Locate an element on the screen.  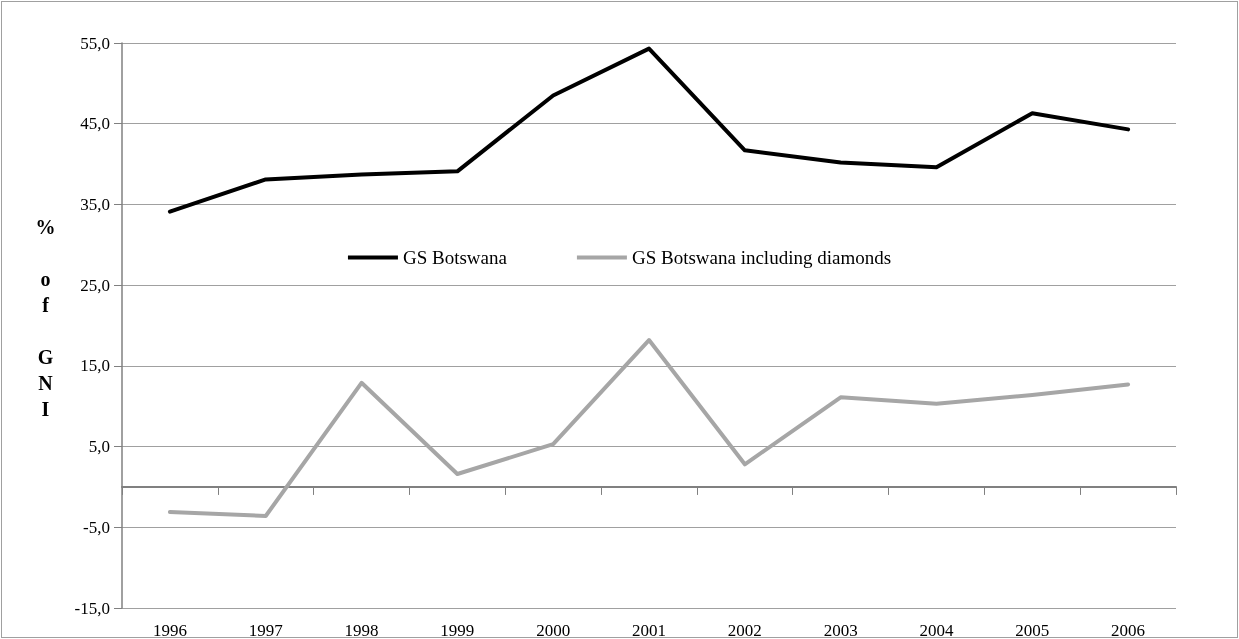
x-tick-label: 2001 is located at coordinates (649, 630).